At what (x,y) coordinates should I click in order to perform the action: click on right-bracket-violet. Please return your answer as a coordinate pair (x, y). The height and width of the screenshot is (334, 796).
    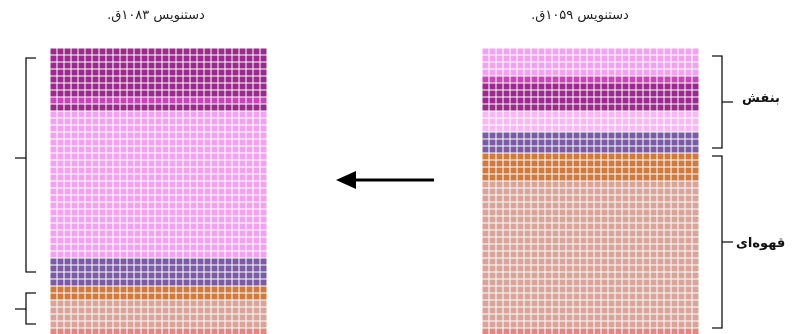
    Looking at the image, I should click on (722, 102).